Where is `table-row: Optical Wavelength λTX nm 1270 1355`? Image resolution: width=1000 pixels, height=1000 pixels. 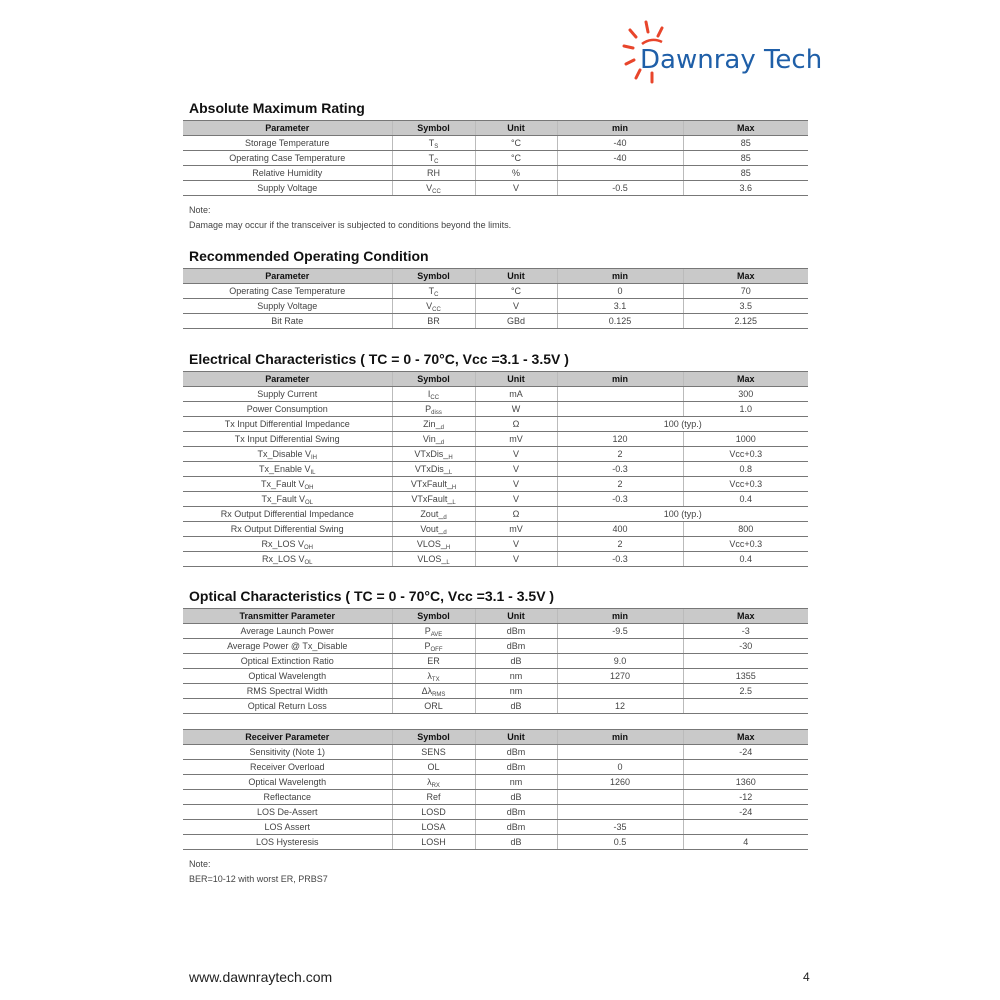
table-row: Optical Wavelength λTX nm 1270 1355 is located at coordinates (495, 676).